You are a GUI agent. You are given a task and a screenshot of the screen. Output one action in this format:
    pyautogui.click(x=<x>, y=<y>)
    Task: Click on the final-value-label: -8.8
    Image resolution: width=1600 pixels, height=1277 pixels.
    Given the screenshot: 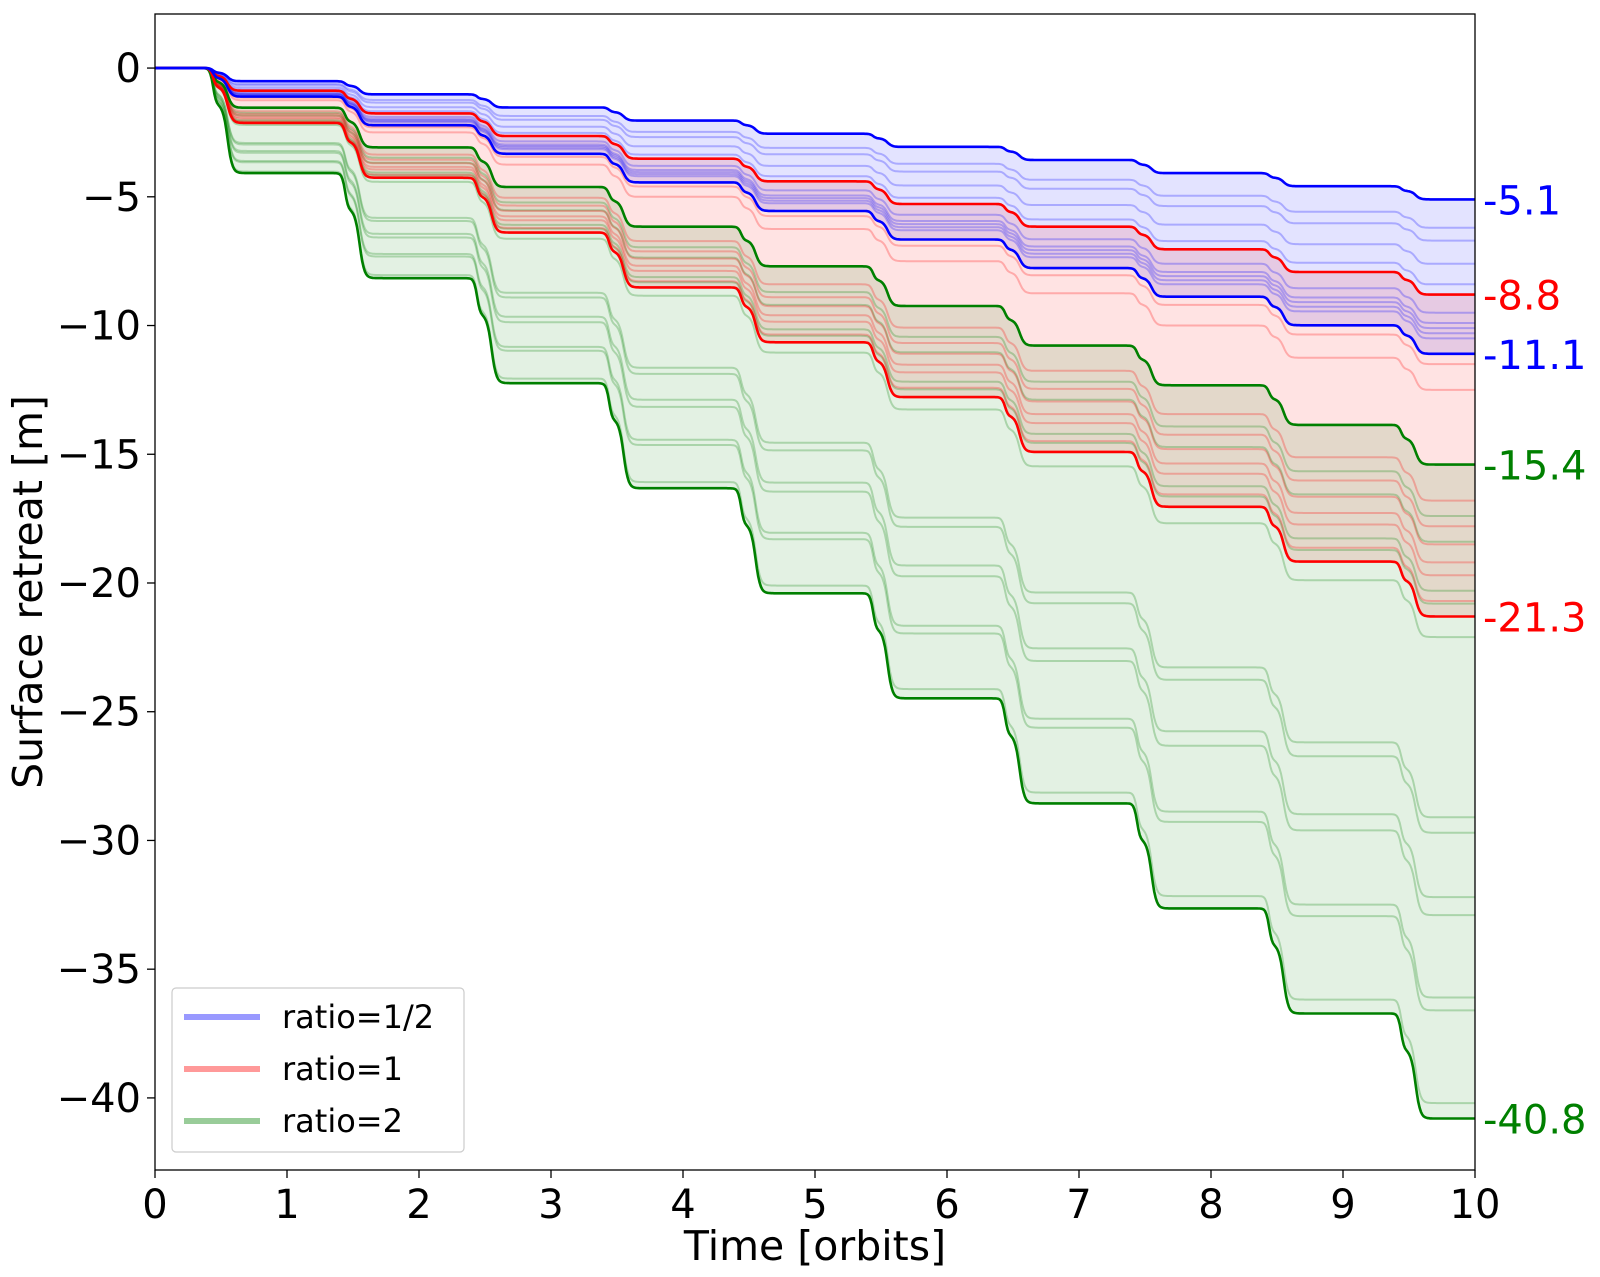 What is the action you would take?
    pyautogui.click(x=1522, y=297)
    